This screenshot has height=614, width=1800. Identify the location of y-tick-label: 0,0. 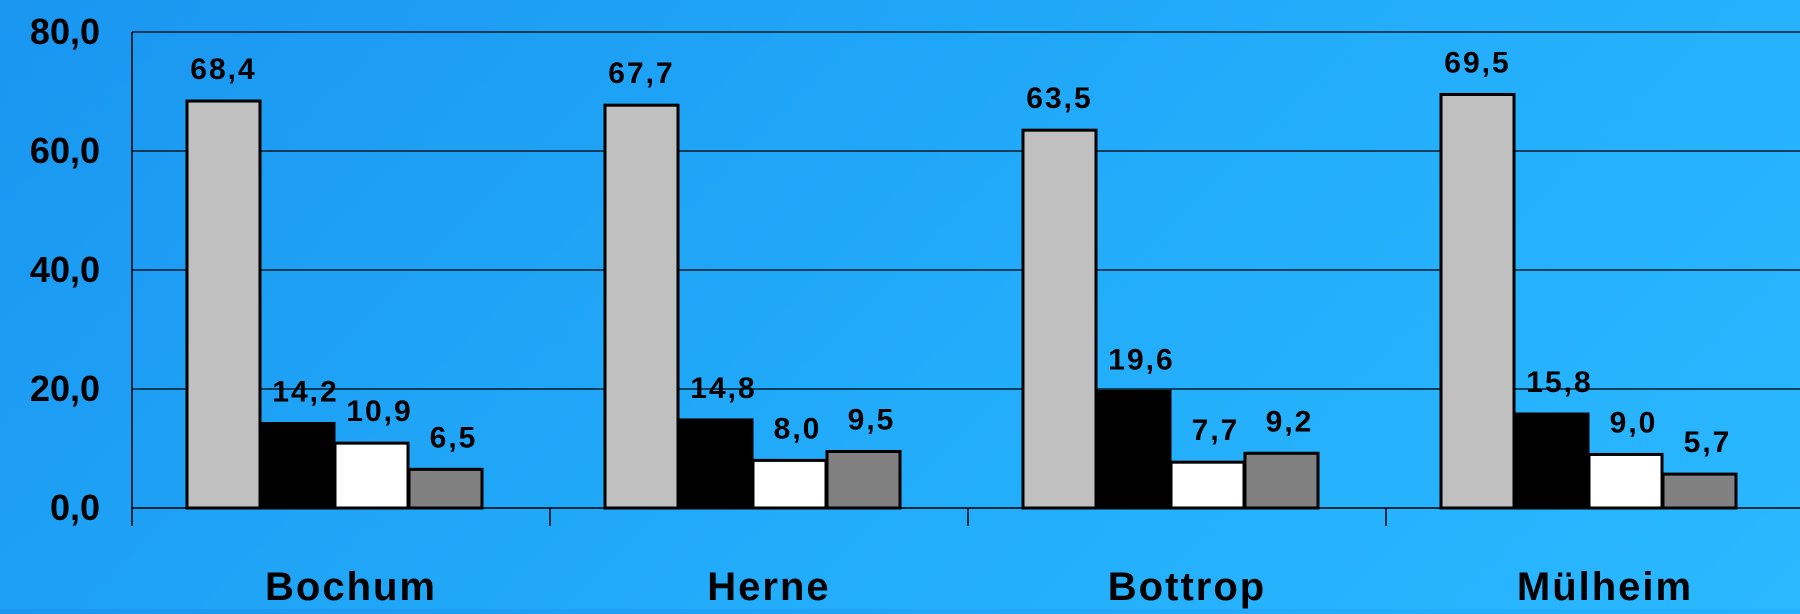
(75, 507).